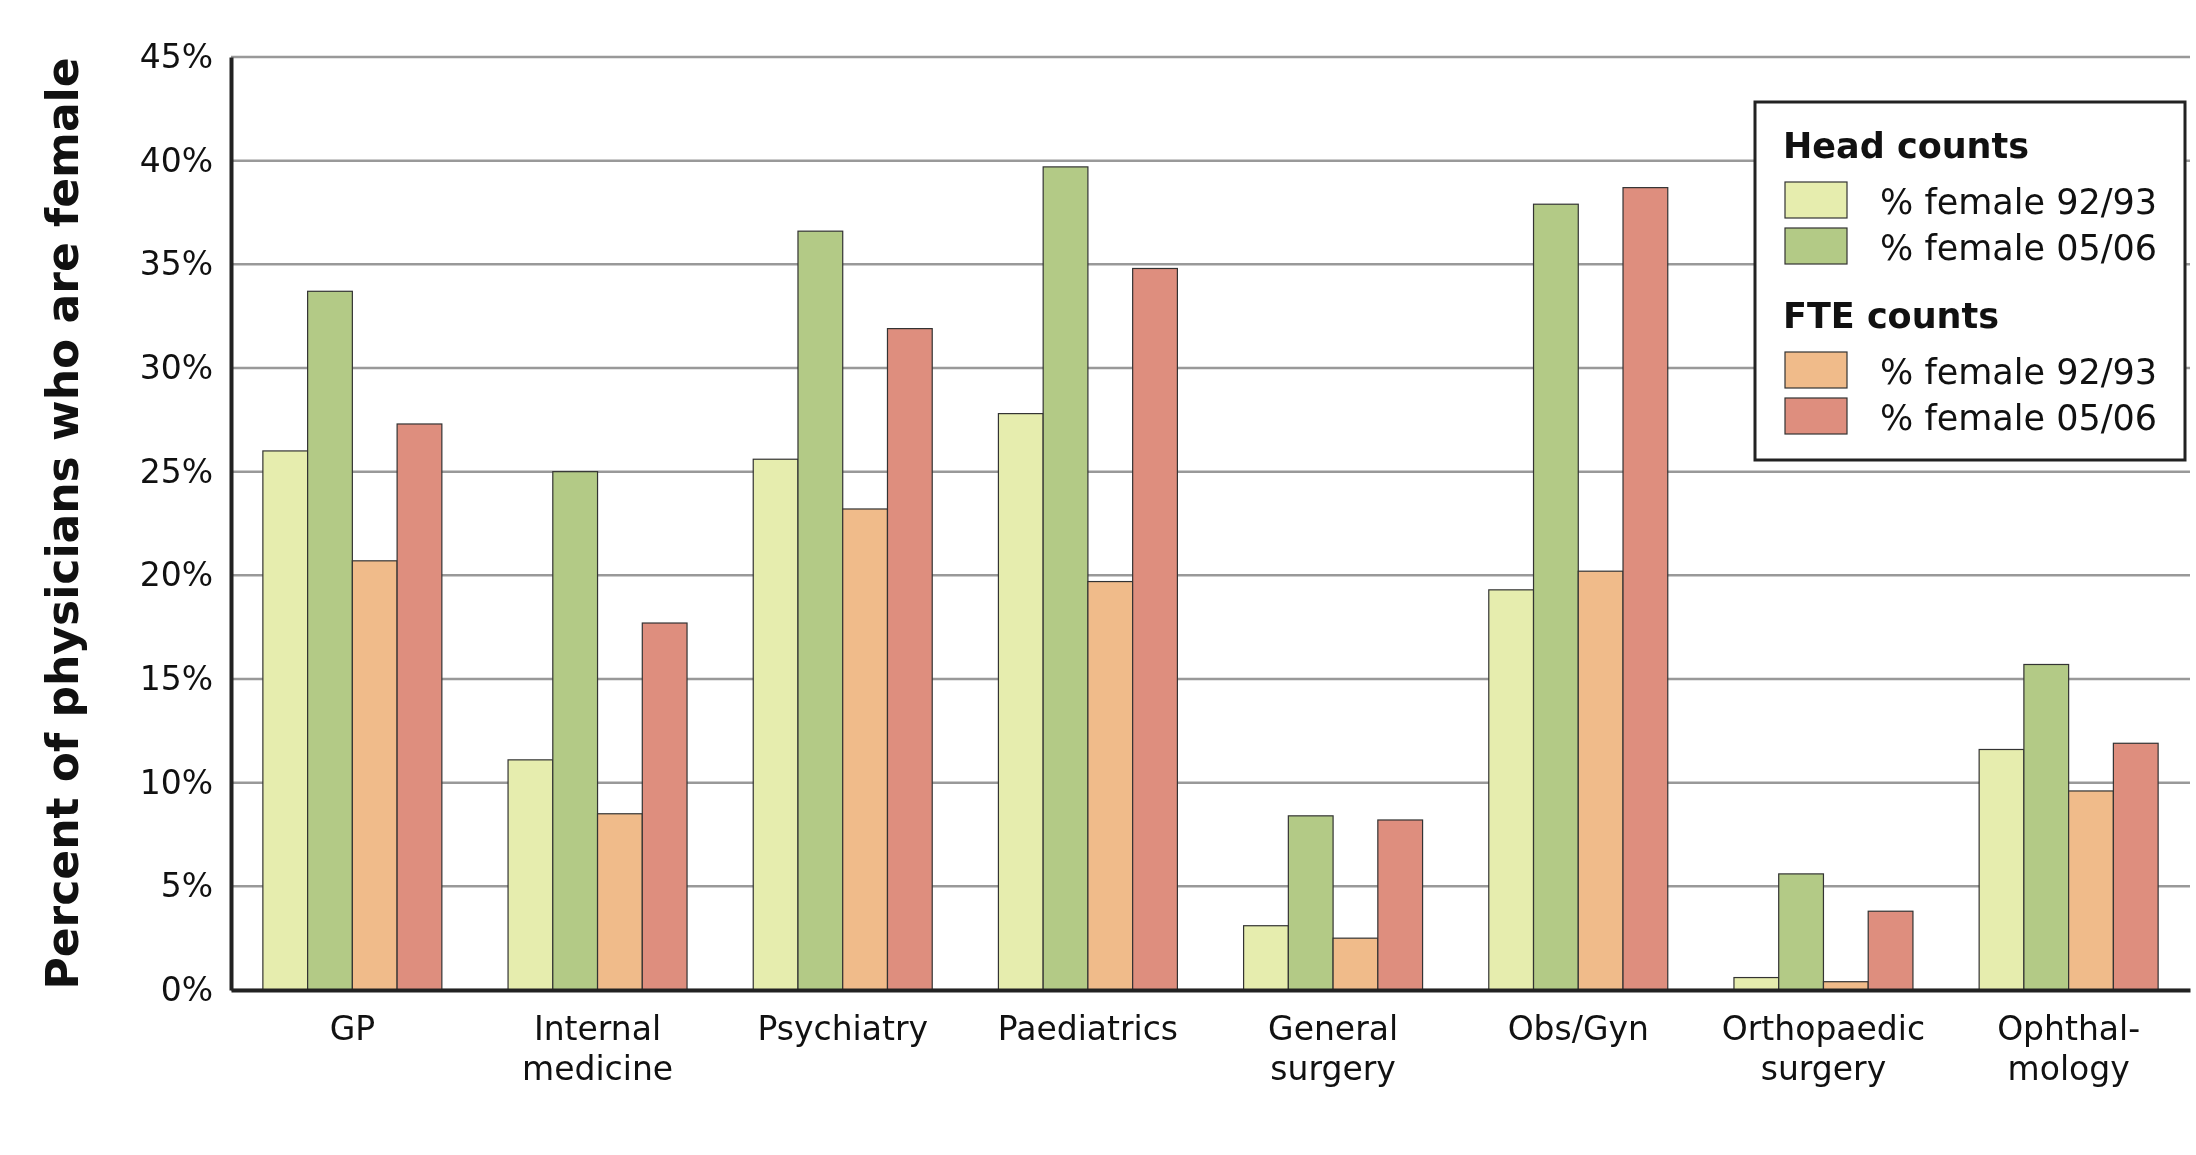 Image resolution: width=2196 pixels, height=1155 pixels. I want to click on y-tick-label: 40%, so click(176, 160).